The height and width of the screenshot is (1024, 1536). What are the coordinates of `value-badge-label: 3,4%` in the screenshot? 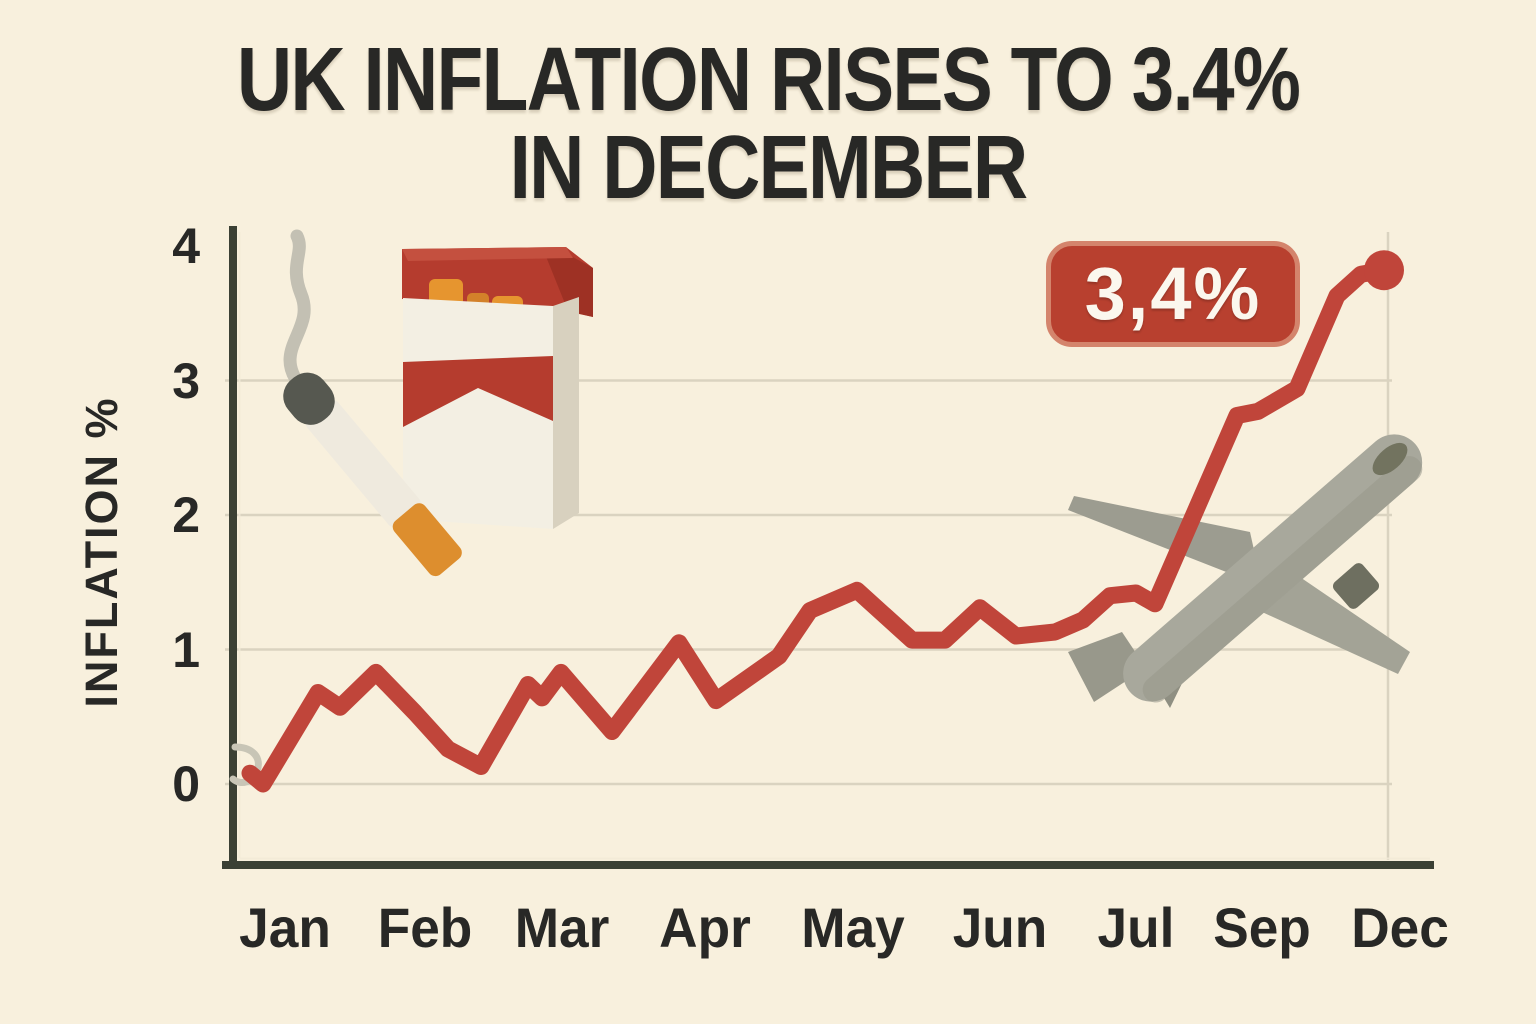 It's located at (1173, 293).